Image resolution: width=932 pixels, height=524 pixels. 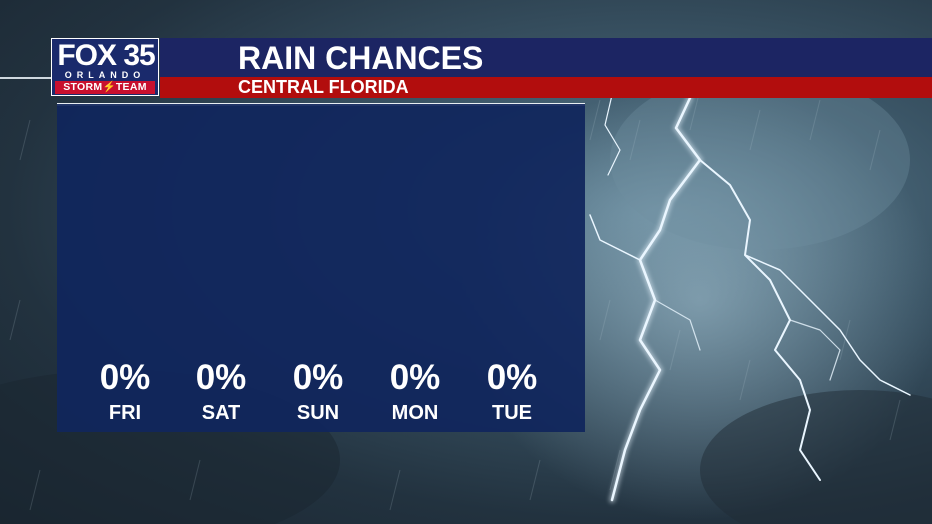 I want to click on title-bar: RAIN CHANCES, so click(x=546, y=57).